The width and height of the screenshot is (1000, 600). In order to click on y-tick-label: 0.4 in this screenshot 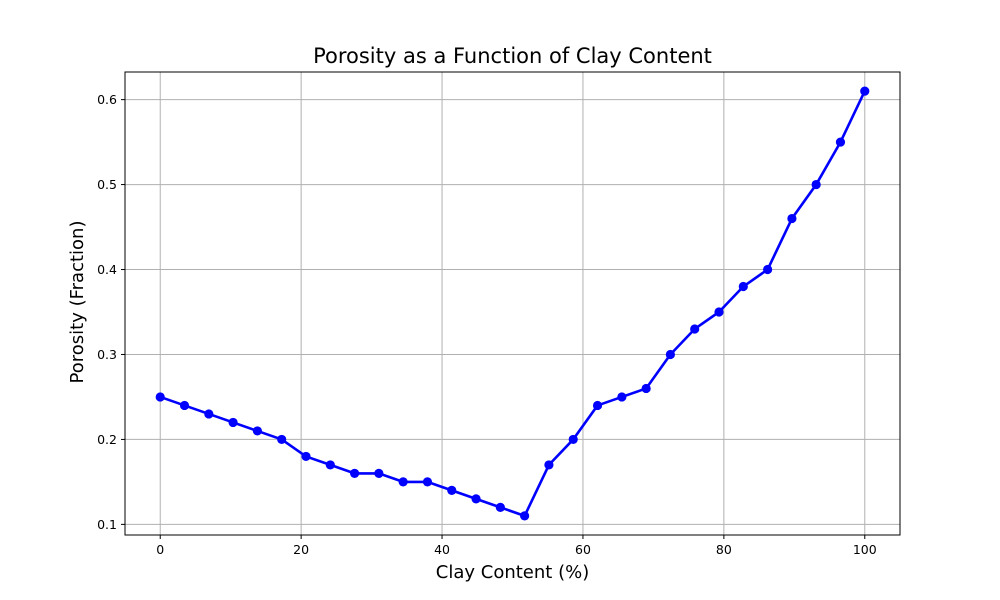, I will do `click(107, 269)`.